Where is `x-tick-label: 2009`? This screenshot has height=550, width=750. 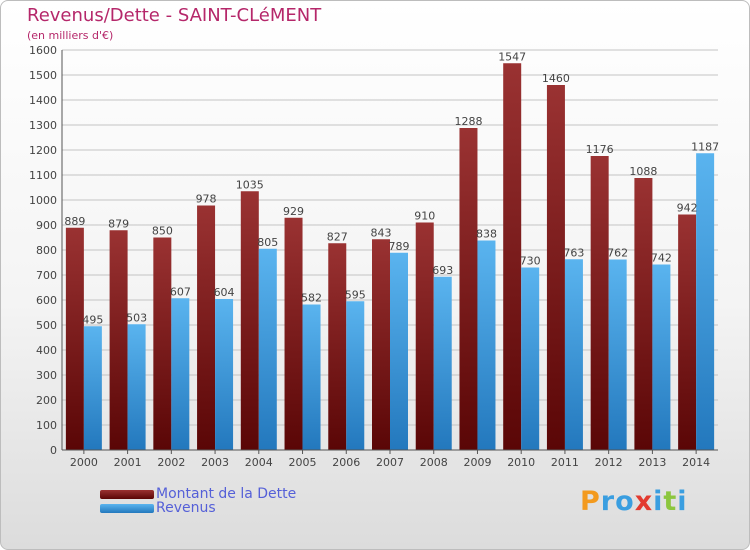 x-tick-label: 2009 is located at coordinates (477, 462).